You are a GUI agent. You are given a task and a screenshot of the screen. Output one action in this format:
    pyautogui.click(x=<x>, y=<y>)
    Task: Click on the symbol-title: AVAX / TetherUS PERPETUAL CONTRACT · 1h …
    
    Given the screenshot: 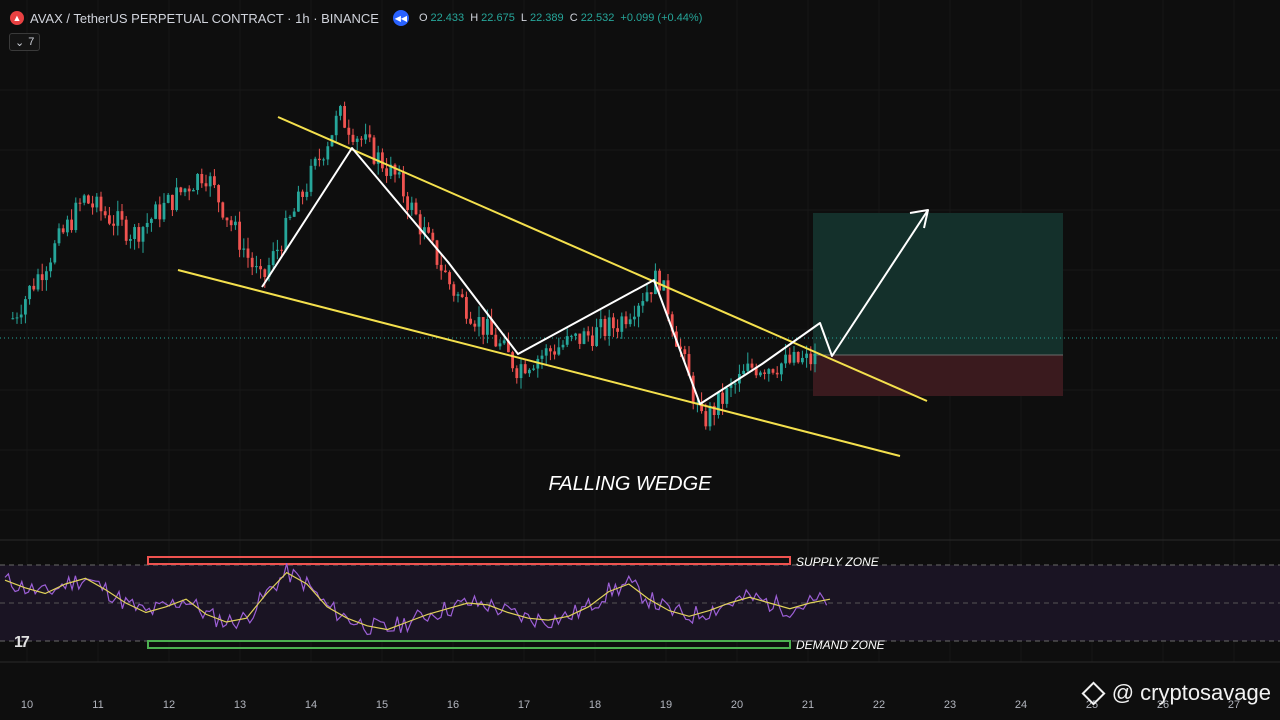 What is the action you would take?
    pyautogui.click(x=204, y=18)
    